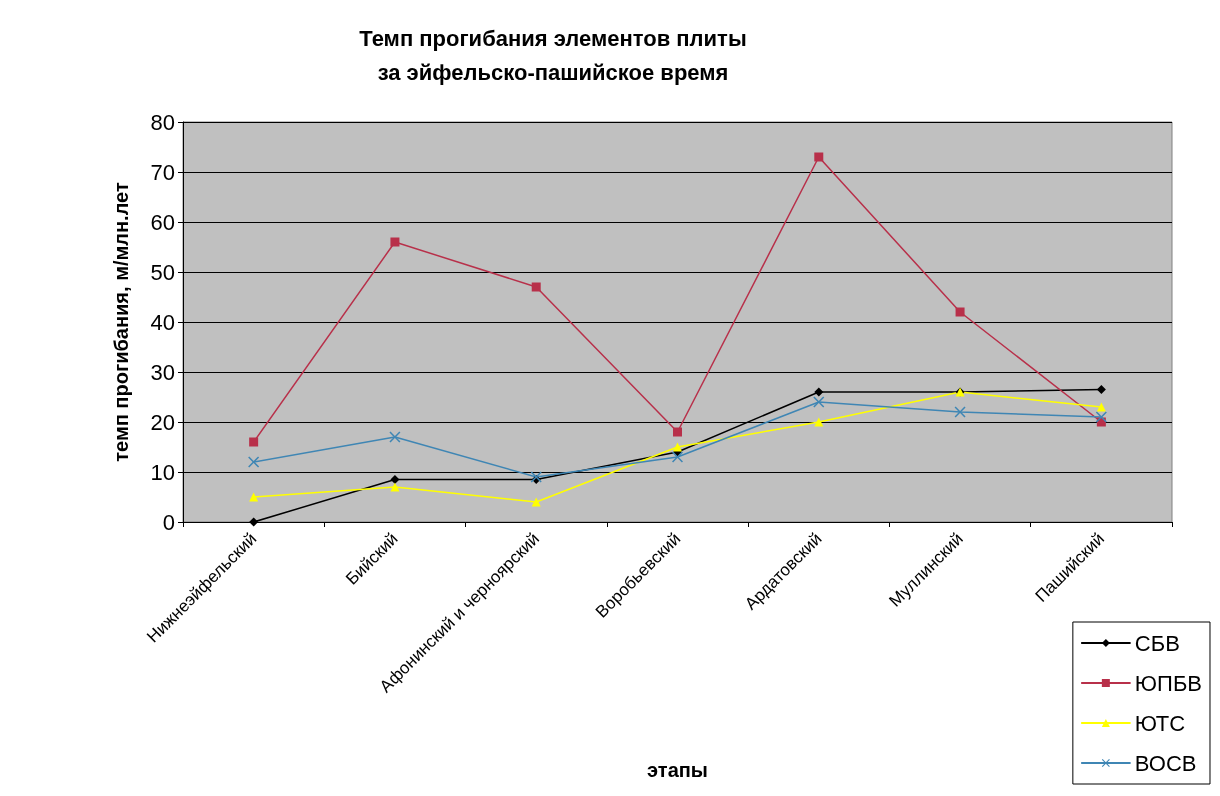 Image resolution: width=1220 pixels, height=796 pixels. I want to click on y-axis-title: темп прогибания, м/млн.лет, so click(121, 322).